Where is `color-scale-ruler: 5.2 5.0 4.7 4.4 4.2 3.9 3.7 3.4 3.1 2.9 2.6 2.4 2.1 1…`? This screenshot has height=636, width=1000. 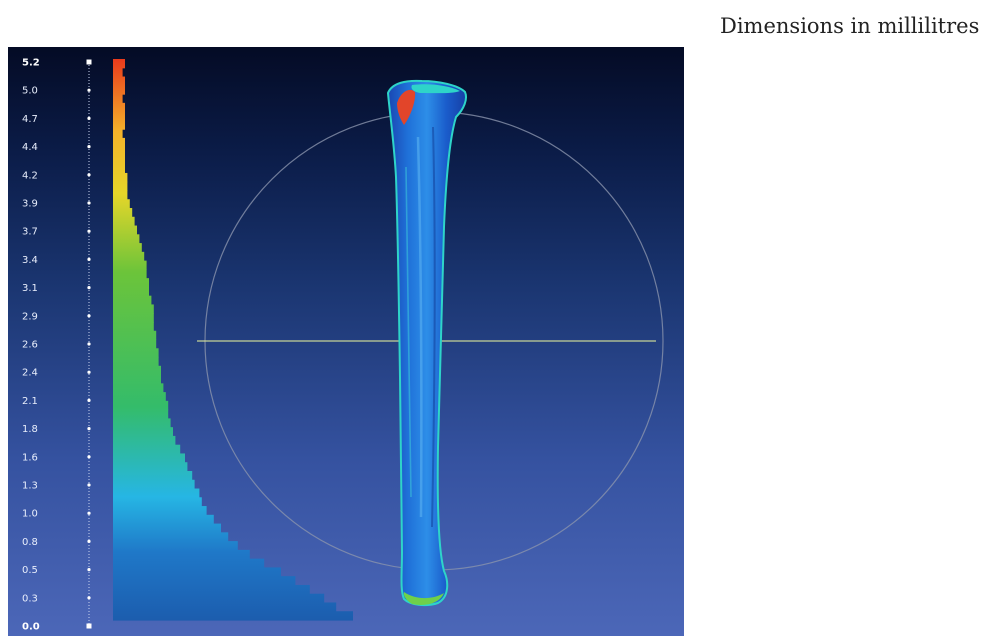 color-scale-ruler: 5.2 5.0 4.7 4.4 4.2 3.9 3.7 3.4 3.1 2.9 2.6 2.4 2.1 1… is located at coordinates (57, 345).